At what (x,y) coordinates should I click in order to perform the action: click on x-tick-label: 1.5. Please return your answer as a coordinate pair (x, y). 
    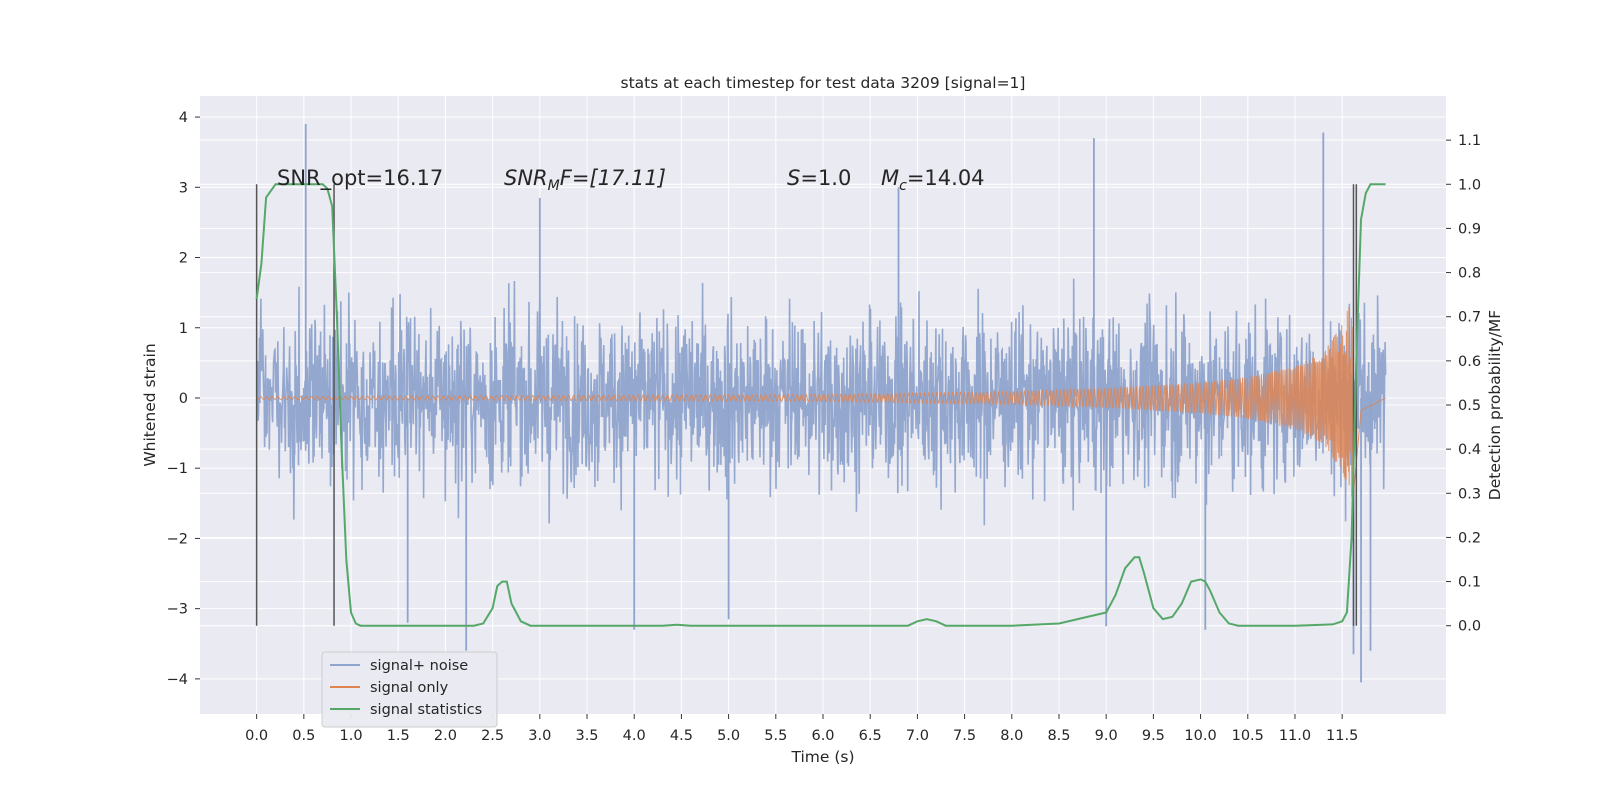
    Looking at the image, I should click on (398, 736).